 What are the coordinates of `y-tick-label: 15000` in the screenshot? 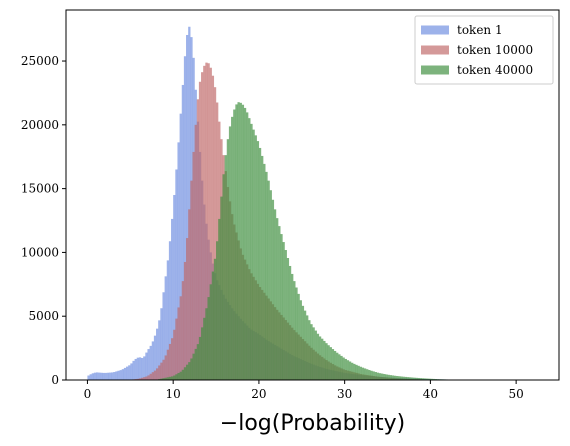 It's located at (40, 189).